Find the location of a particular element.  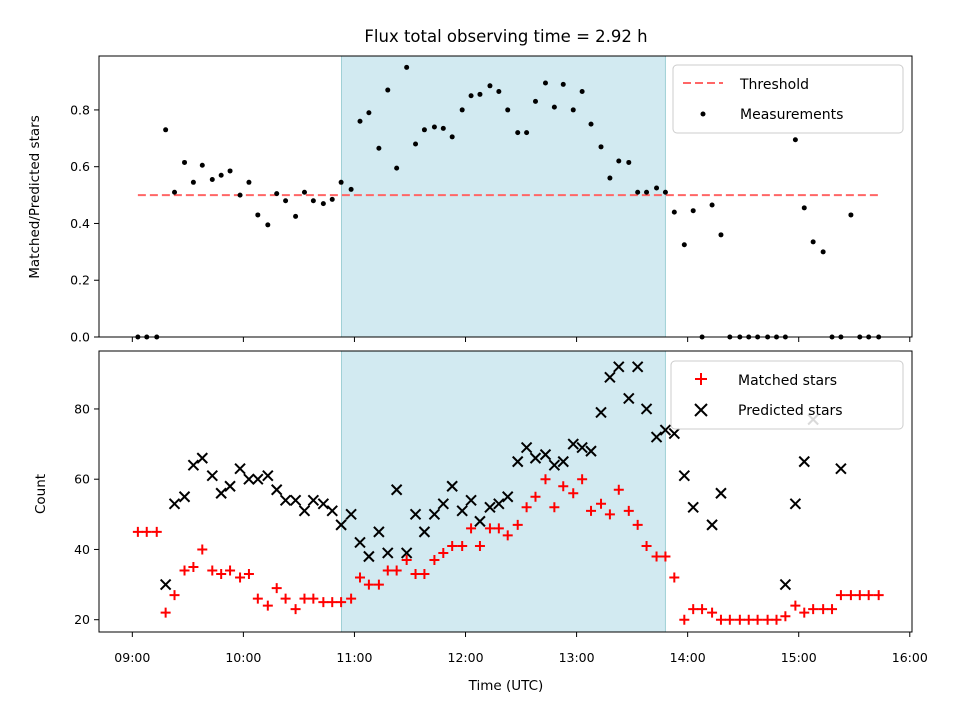

top-y-tick-label: 0.4 is located at coordinates (80, 223).